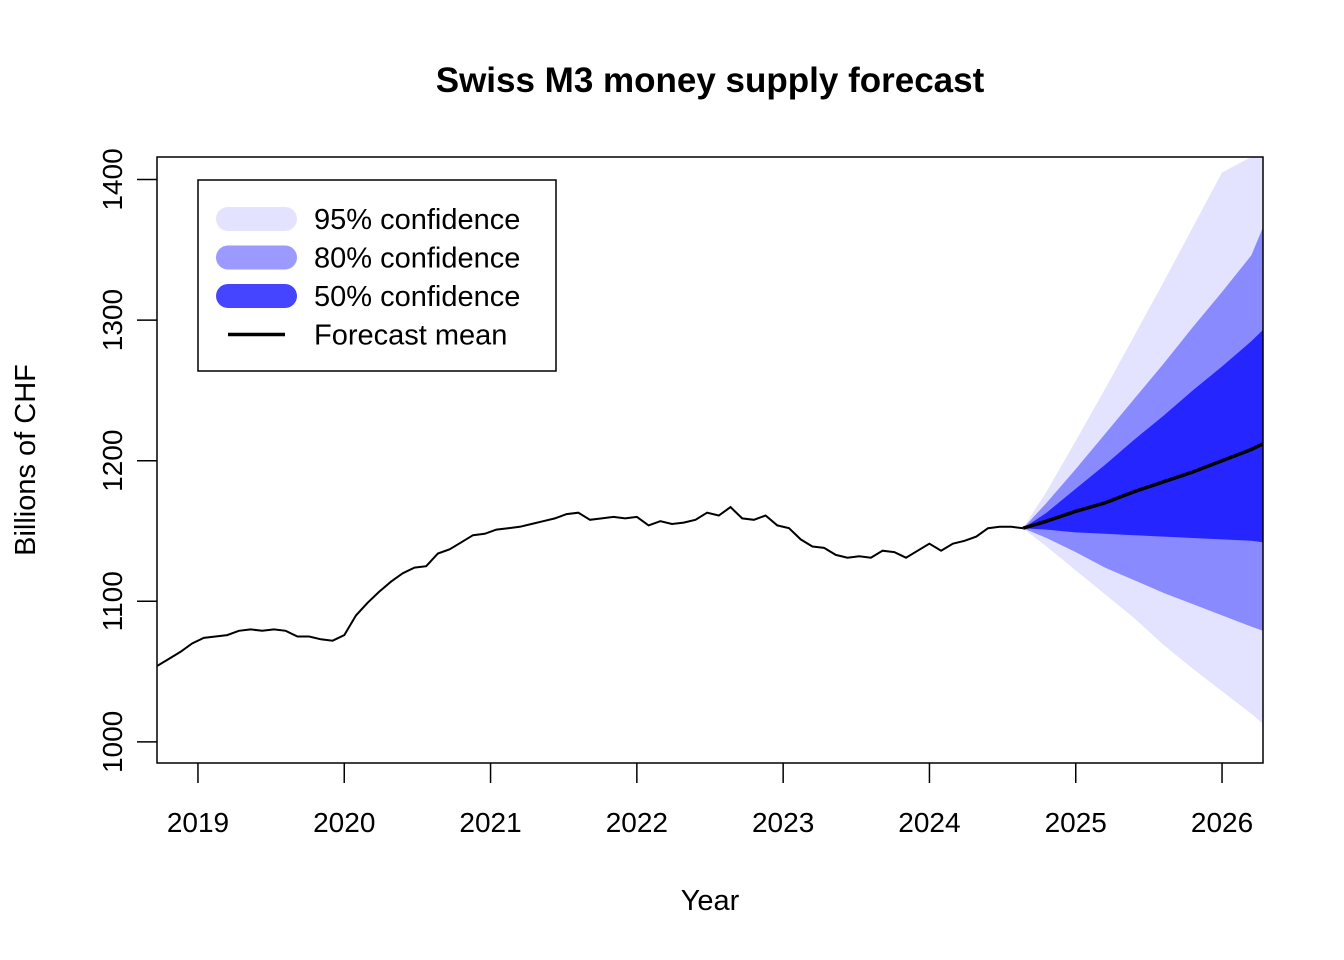 This screenshot has width=1344, height=960. What do you see at coordinates (710, 80) in the screenshot?
I see `chart-title: Swiss M3 money supply forecast` at bounding box center [710, 80].